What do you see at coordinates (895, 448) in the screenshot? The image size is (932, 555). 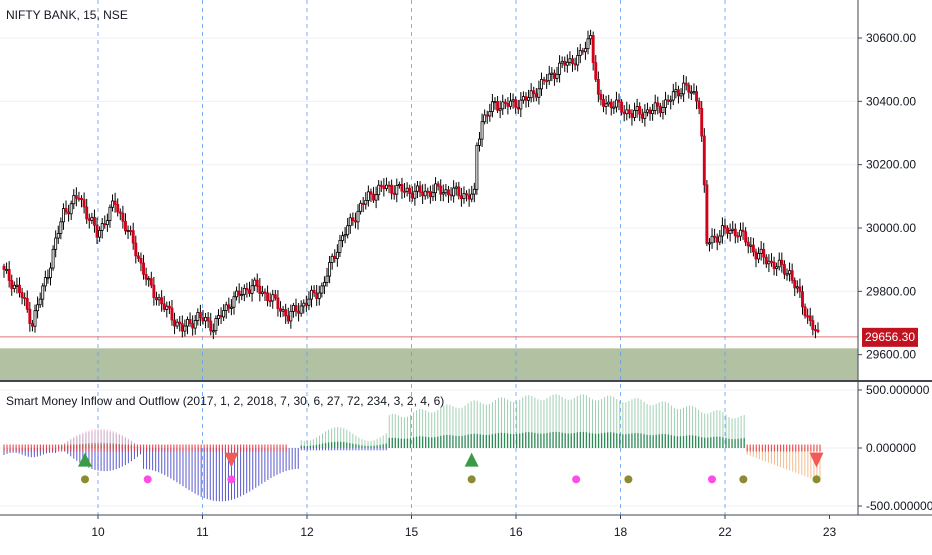 I see `indicator-axis: 500.000000 0.000000 -500.000000` at bounding box center [895, 448].